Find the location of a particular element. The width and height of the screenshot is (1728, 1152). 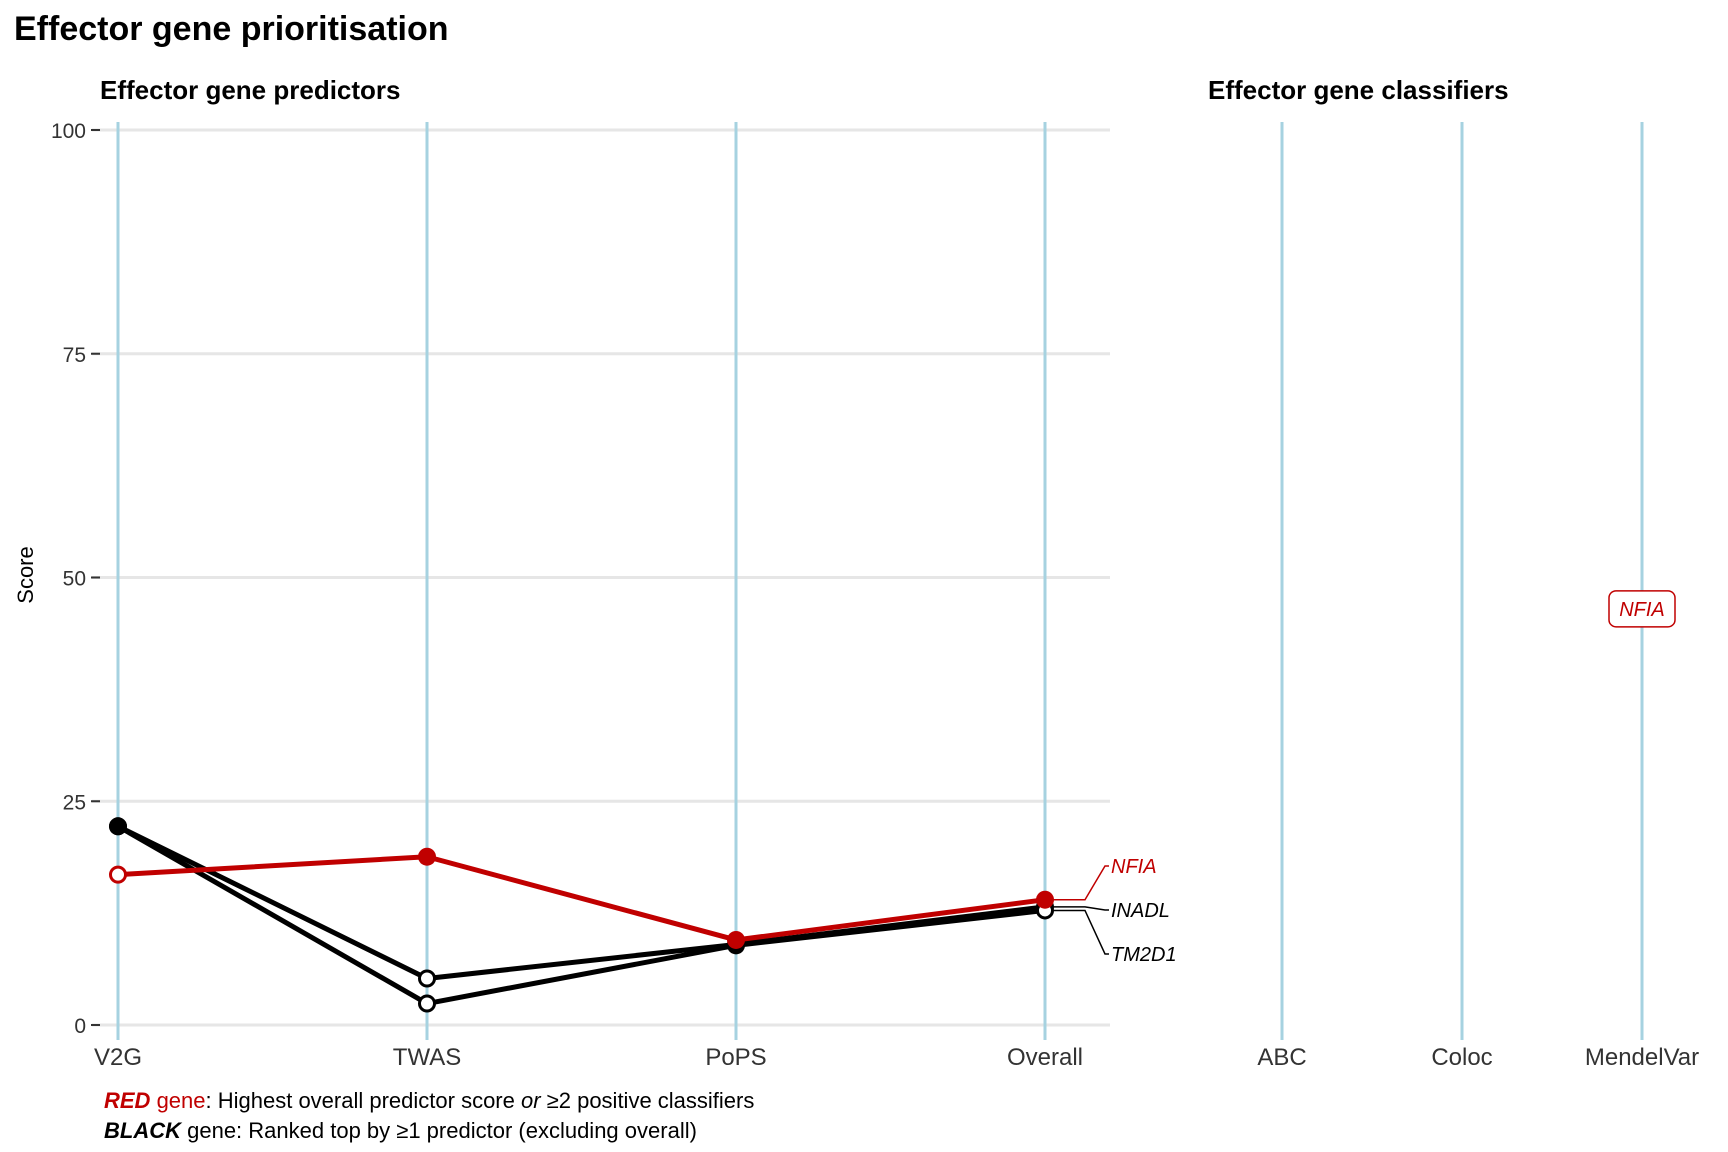

point-nfia-twas is located at coordinates (427, 856).